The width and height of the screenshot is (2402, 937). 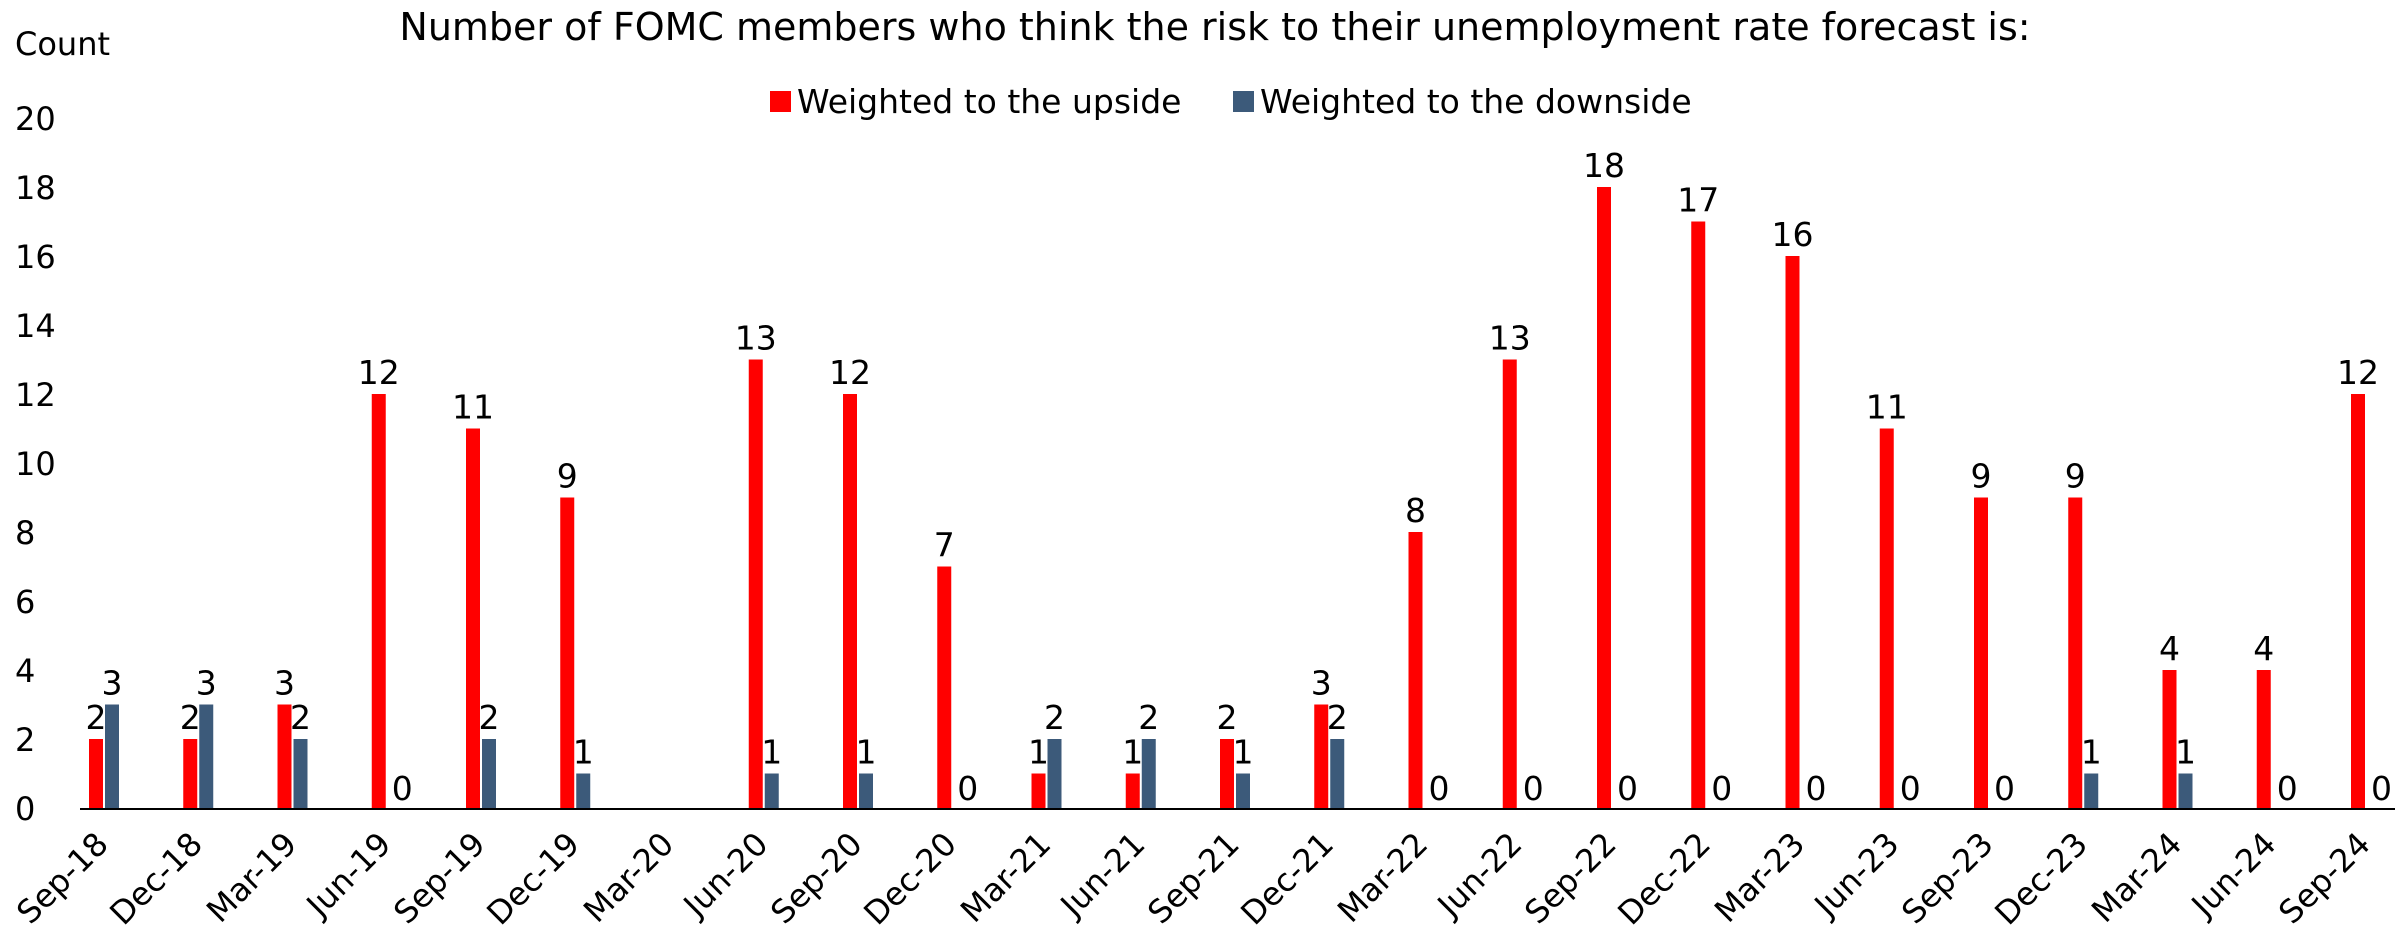 What do you see at coordinates (1664, 879) in the screenshot?
I see `x-tick-label: Dec-22` at bounding box center [1664, 879].